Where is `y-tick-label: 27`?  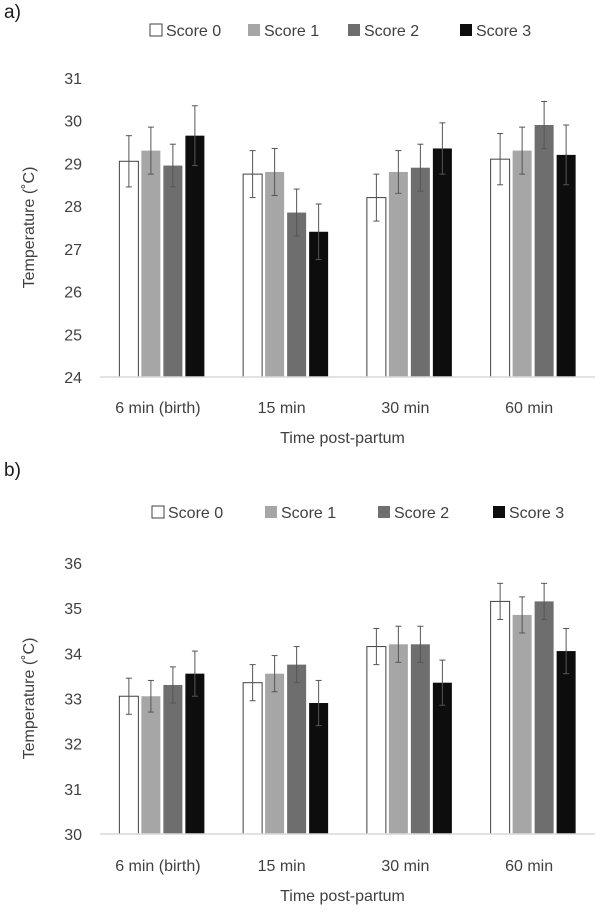 y-tick-label: 27 is located at coordinates (73, 250).